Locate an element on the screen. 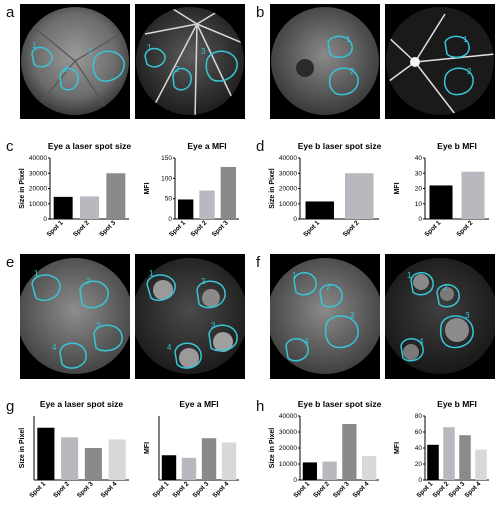  y-tick-label: 40000 is located at coordinates (288, 158).